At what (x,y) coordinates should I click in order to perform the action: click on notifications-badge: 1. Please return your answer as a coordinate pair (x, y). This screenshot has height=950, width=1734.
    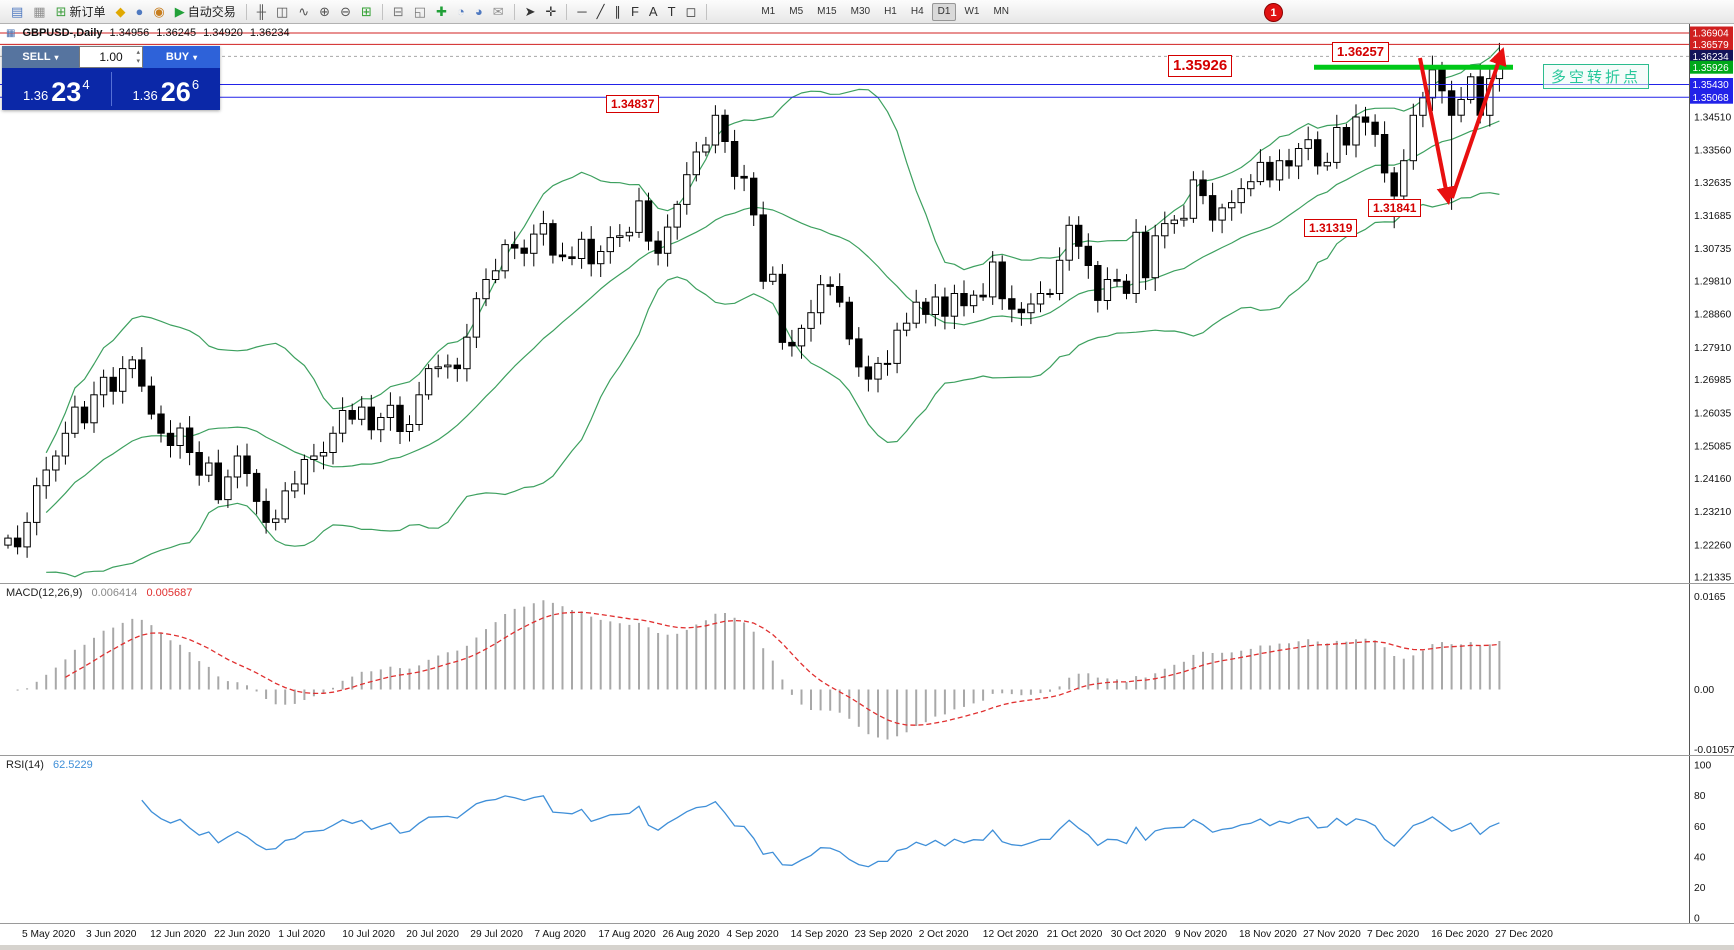
    Looking at the image, I should click on (1273, 12).